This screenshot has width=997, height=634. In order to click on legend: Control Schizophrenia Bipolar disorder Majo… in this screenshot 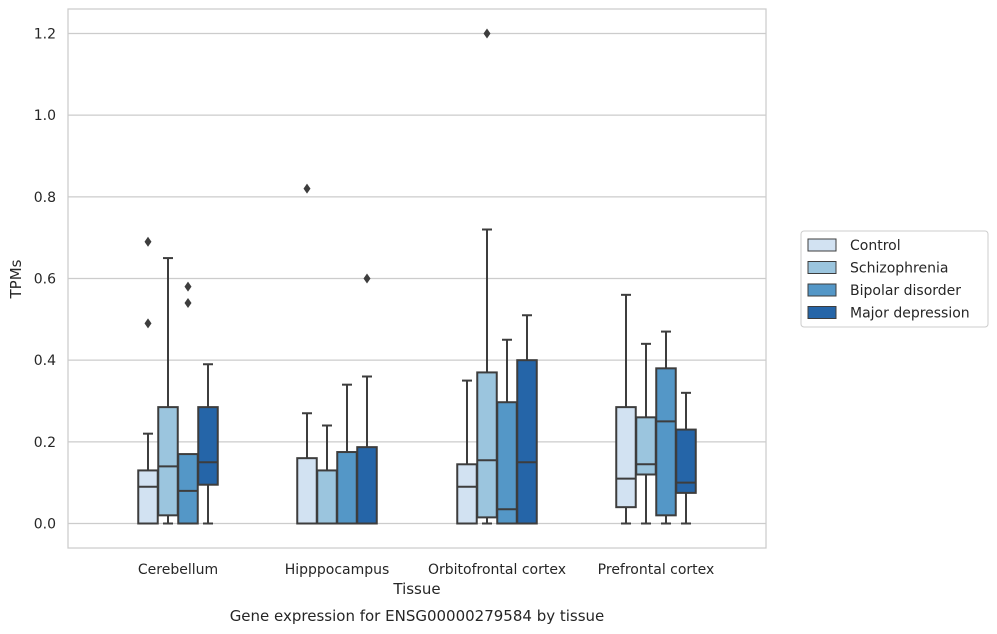, I will do `click(894, 279)`.